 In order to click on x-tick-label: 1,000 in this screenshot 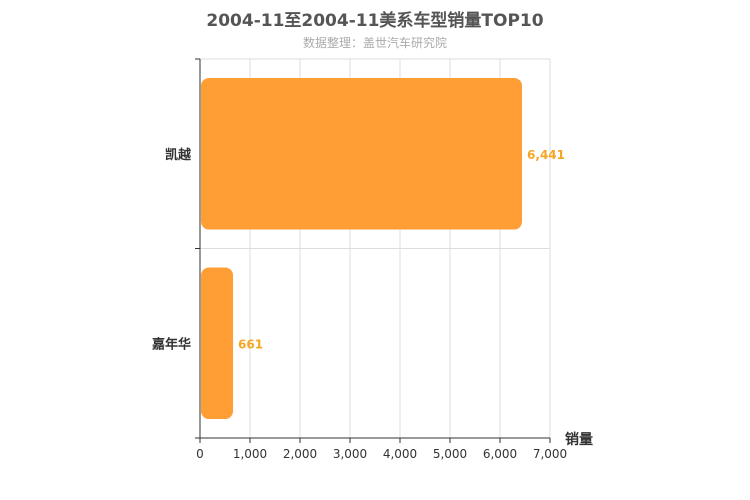, I will do `click(250, 454)`.